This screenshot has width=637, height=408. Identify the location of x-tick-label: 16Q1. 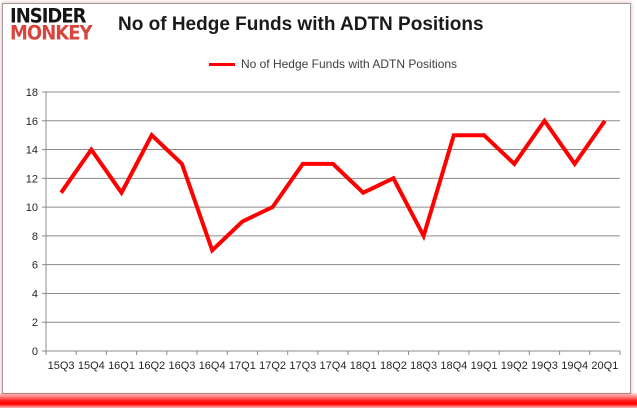
(121, 366).